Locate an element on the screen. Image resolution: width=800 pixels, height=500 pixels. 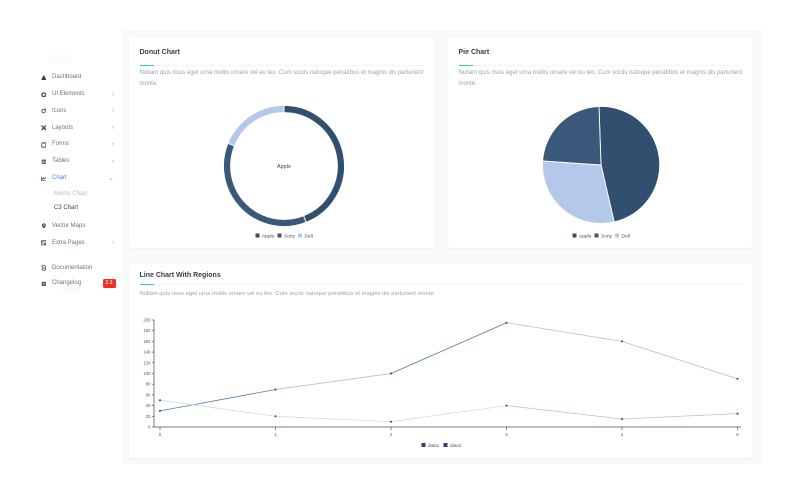
svg-text: 180 is located at coordinates (147, 330).